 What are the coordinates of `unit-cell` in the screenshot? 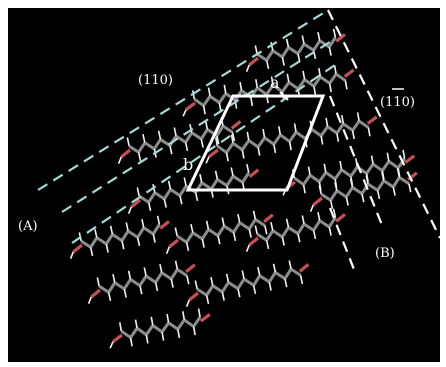 It's located at (255, 143).